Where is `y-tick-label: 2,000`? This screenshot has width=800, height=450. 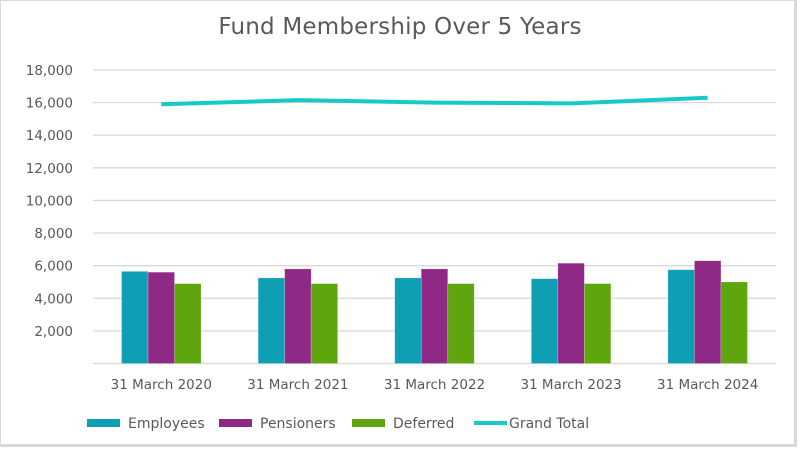 y-tick-label: 2,000 is located at coordinates (53, 332).